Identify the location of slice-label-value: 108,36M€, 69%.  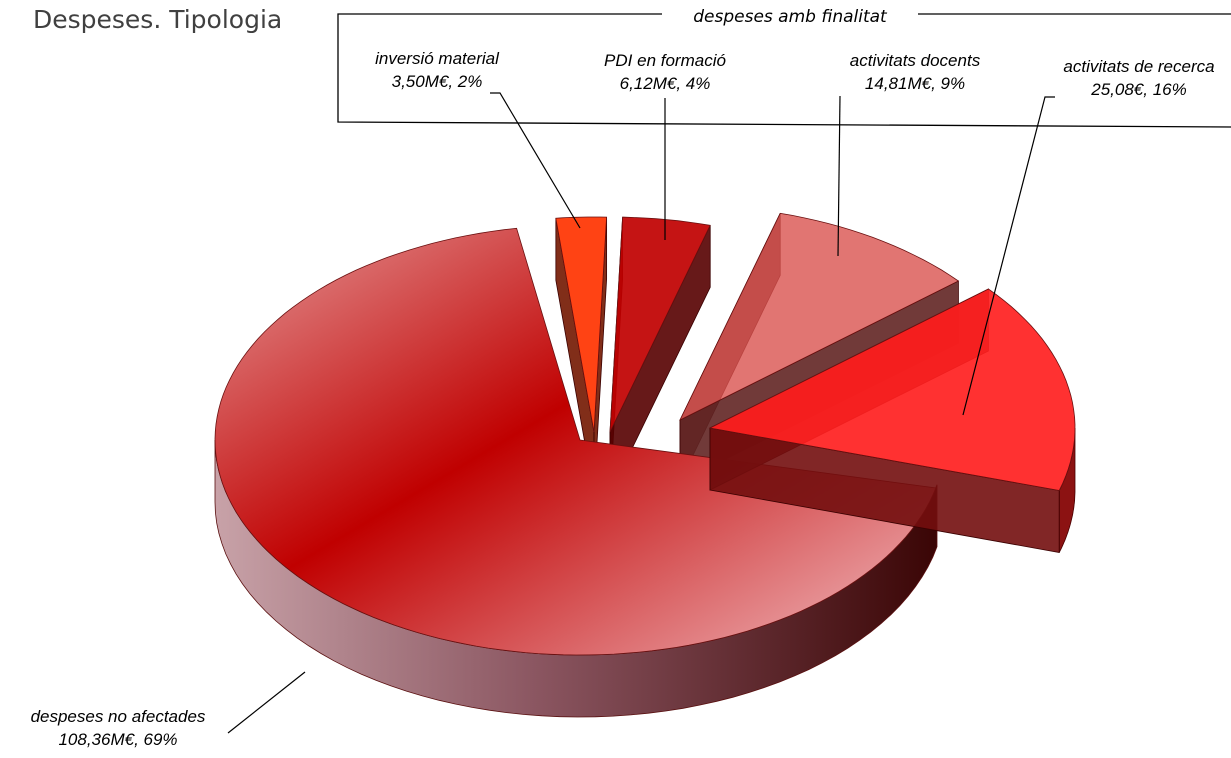
(117, 739).